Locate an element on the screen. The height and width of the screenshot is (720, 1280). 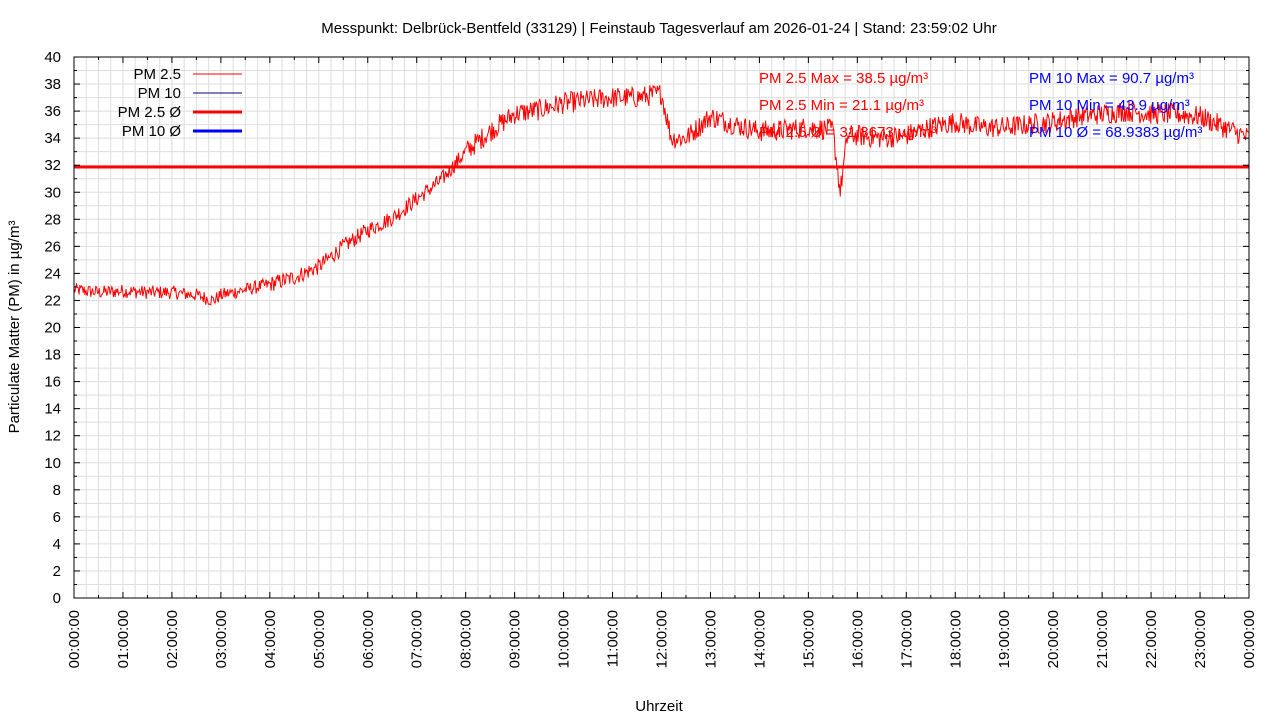
x-tick-label: 11:00:00 is located at coordinates (613, 638).